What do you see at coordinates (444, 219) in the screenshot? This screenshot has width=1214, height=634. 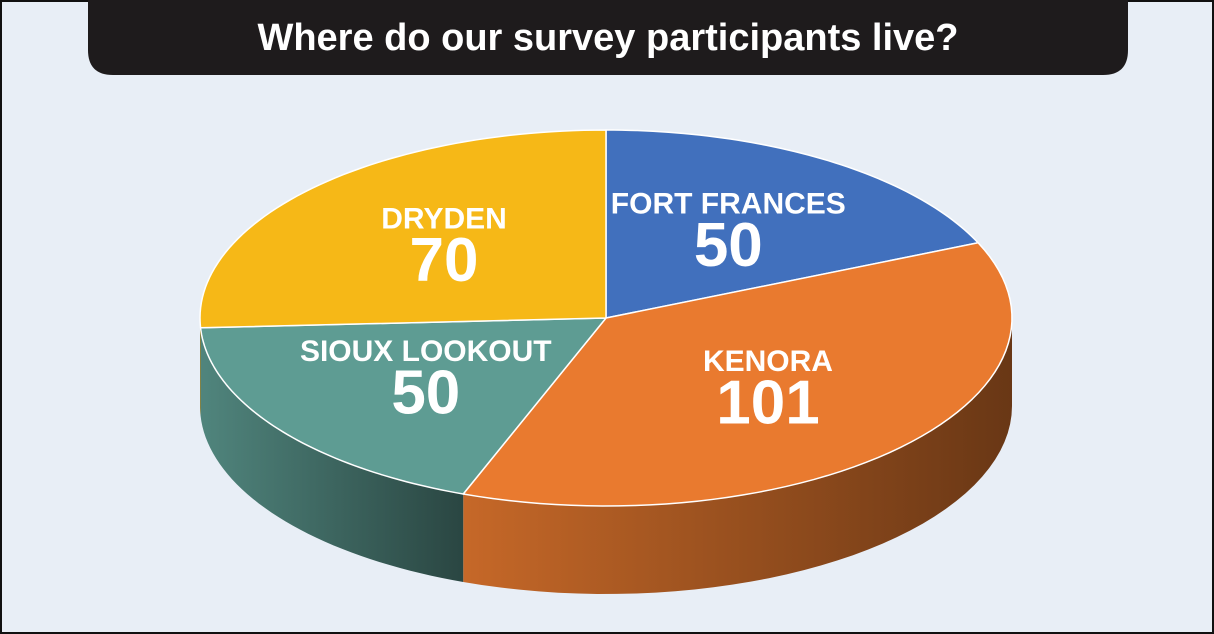 I see `slice-label: DRYDEN` at bounding box center [444, 219].